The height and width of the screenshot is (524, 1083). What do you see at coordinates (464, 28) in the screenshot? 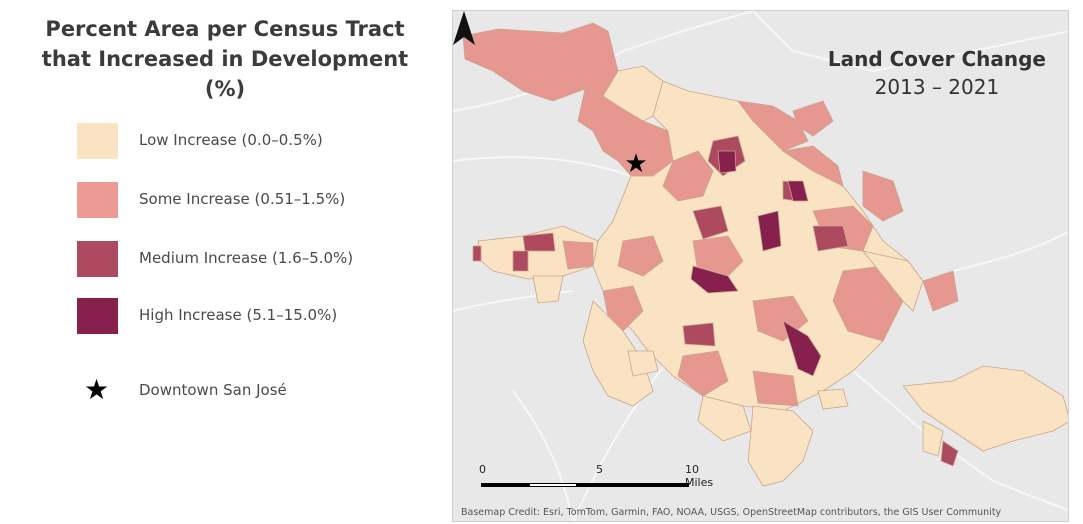
I see `north-arrow-icon` at bounding box center [464, 28].